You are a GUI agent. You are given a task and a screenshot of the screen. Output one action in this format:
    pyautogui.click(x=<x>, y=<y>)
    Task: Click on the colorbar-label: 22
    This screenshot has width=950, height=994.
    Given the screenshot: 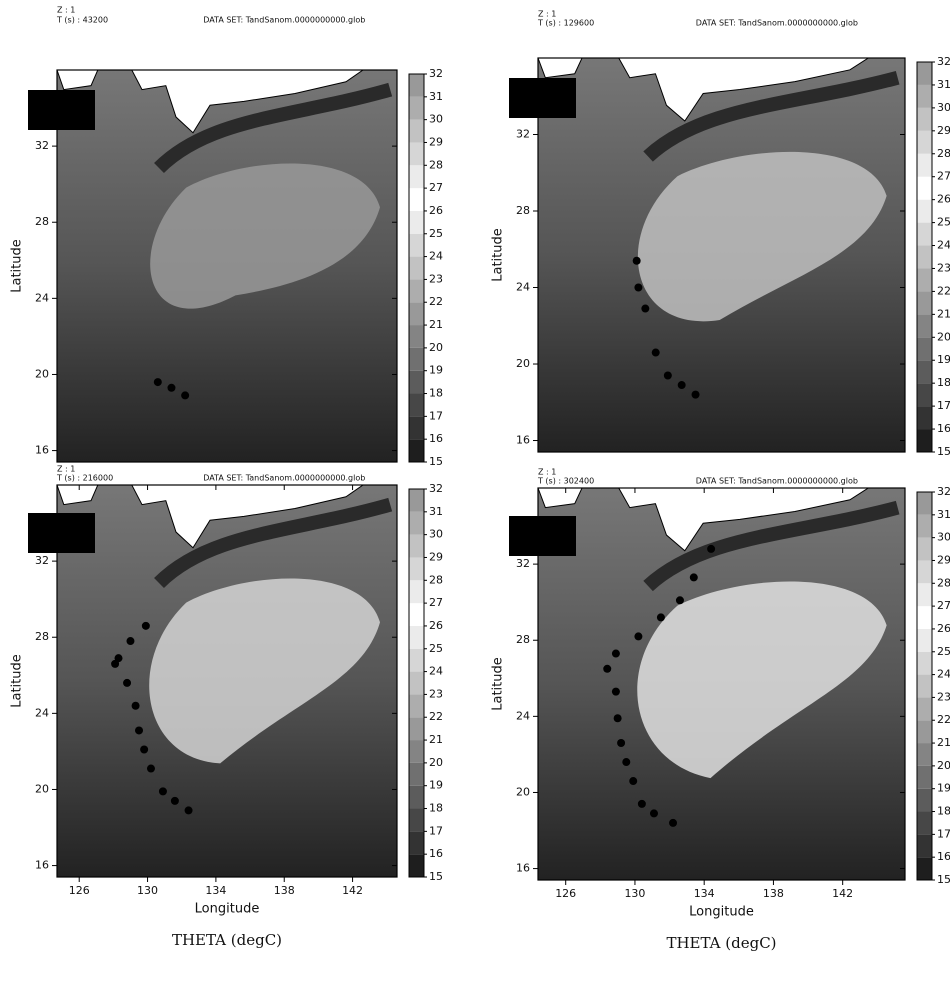 What is the action you would take?
    pyautogui.click(x=943, y=719)
    